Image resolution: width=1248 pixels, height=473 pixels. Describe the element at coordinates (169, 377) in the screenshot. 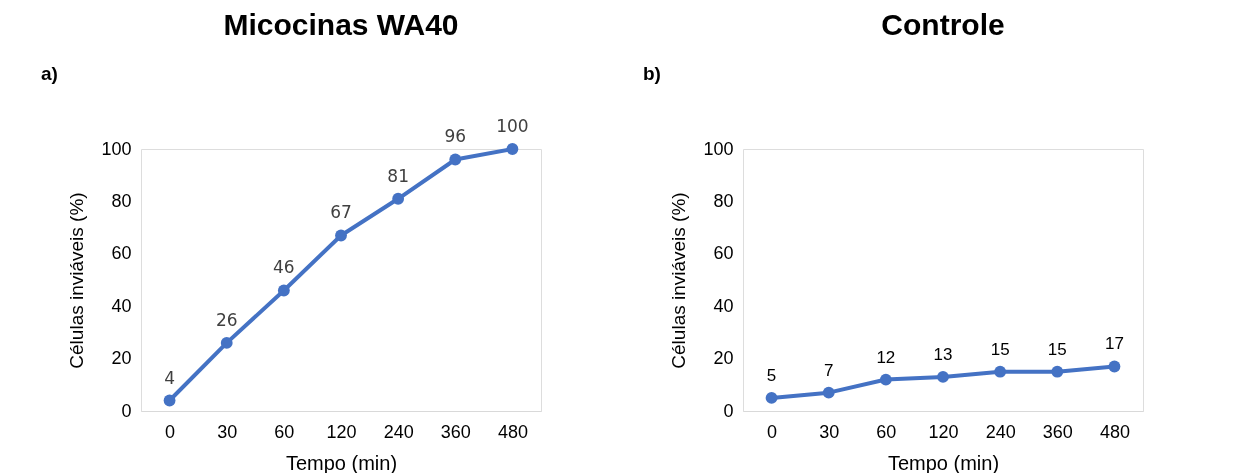

I see `data-label: 4` at that location.